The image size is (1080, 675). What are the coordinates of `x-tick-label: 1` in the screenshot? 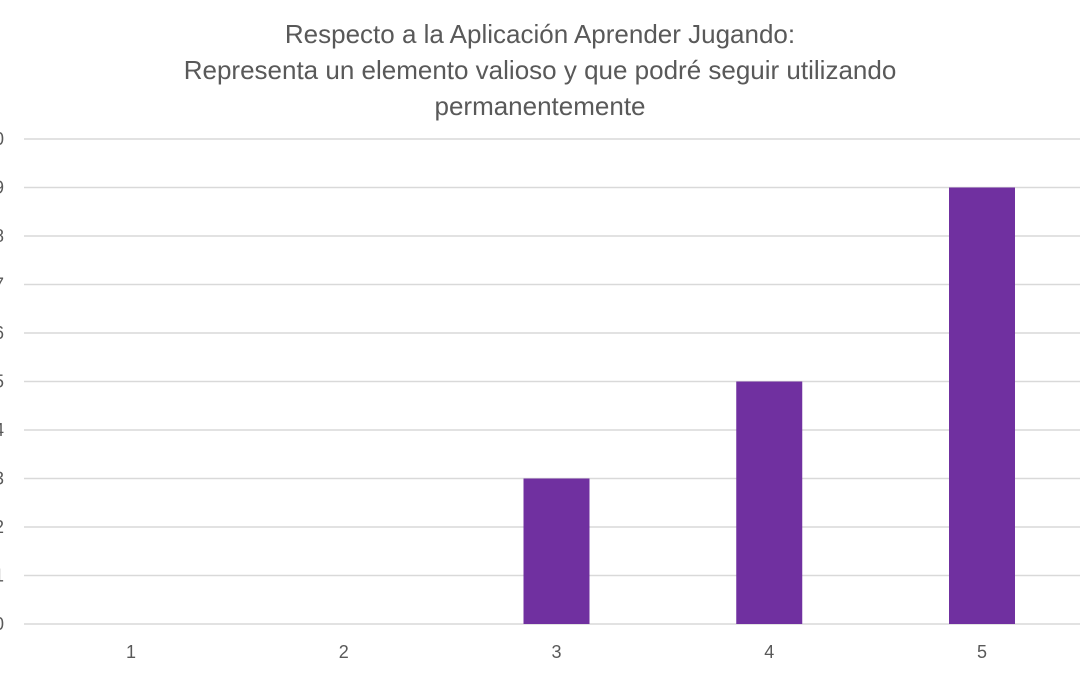 It's located at (131, 652).